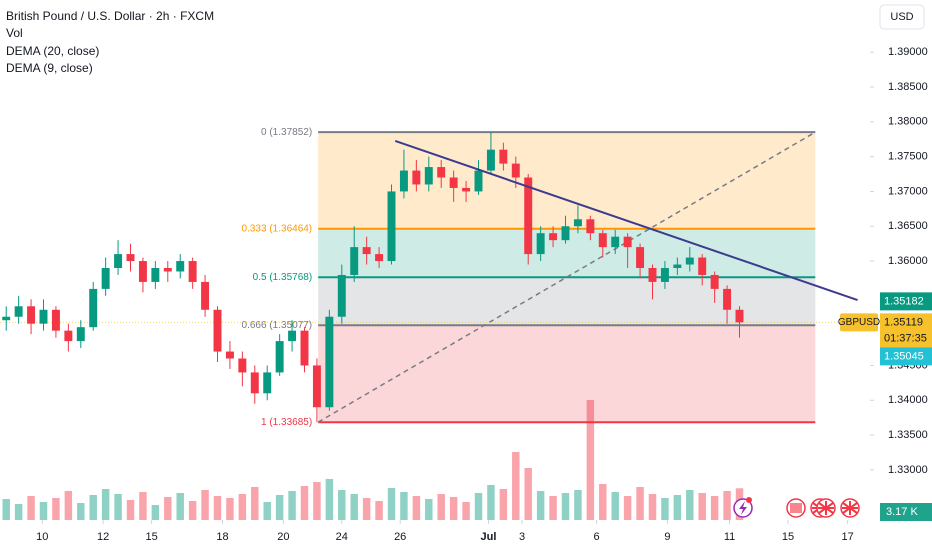 Image resolution: width=932 pixels, height=550 pixels. What do you see at coordinates (908, 52) in the screenshot?
I see `y-tick-label: 1.39000` at bounding box center [908, 52].